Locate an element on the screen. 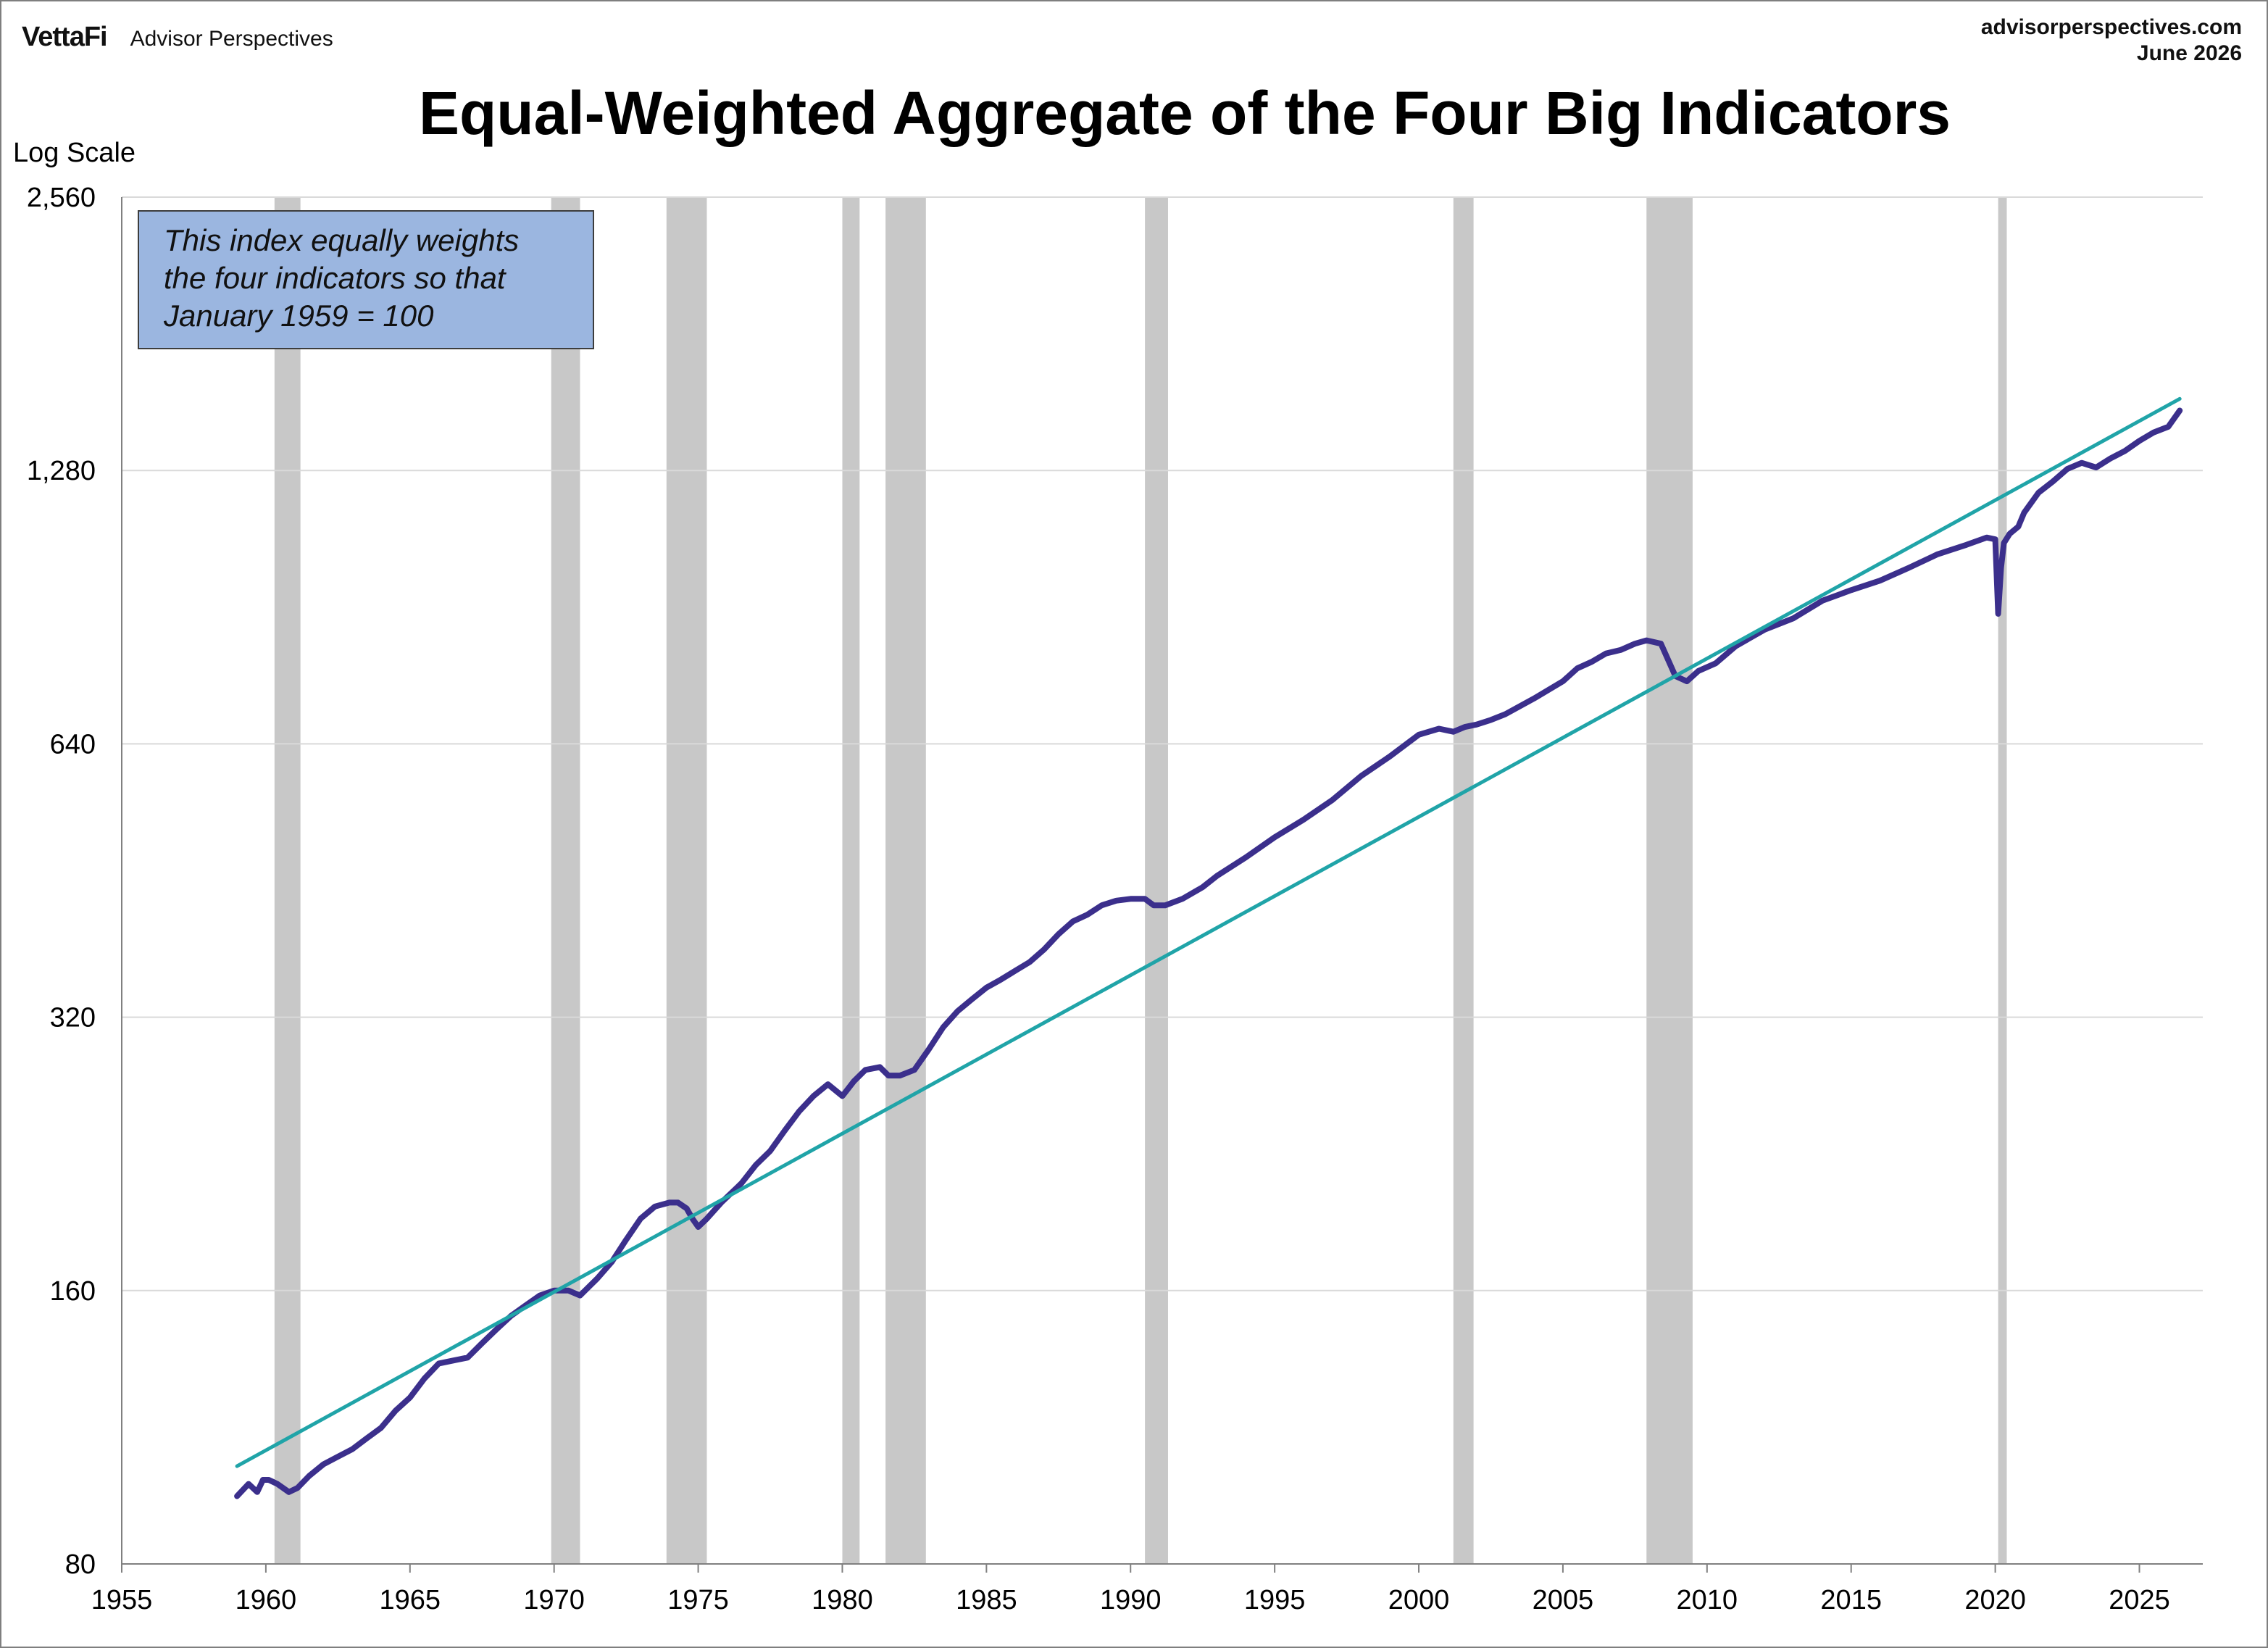 The height and width of the screenshot is (1648, 2268). x-tick-label: 1995 is located at coordinates (1275, 1600).